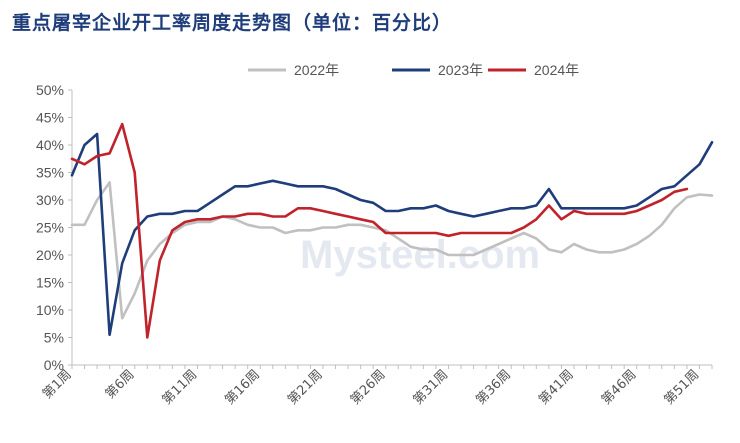  I want to click on x-tick-label: 第21周, so click(305, 387).